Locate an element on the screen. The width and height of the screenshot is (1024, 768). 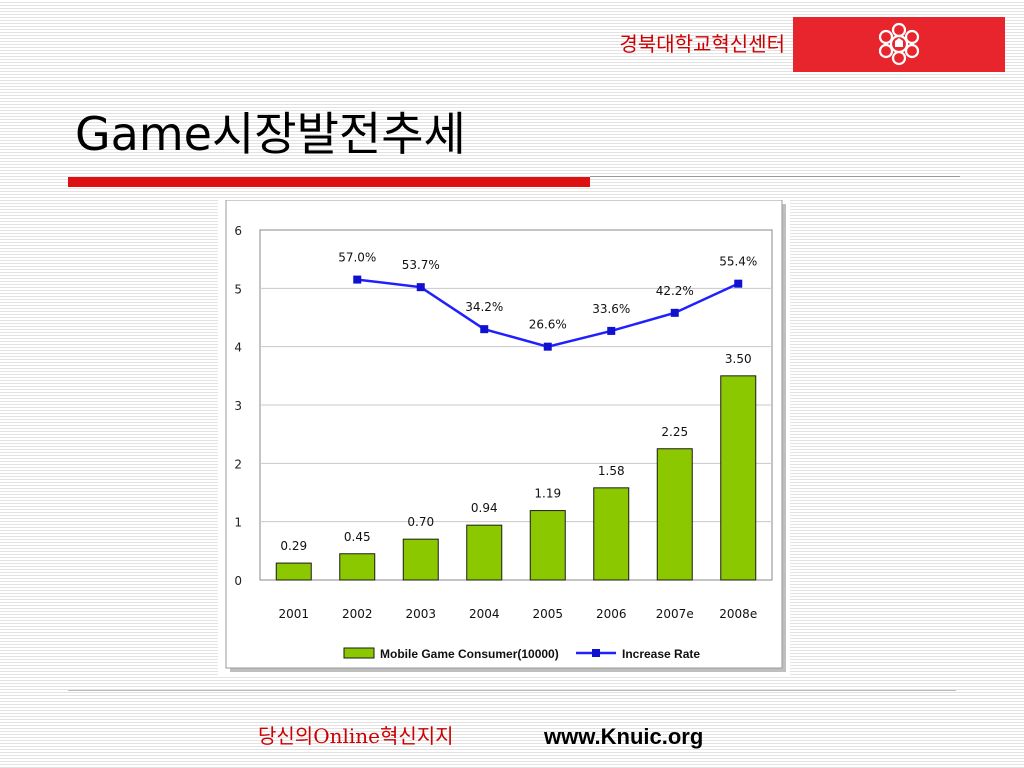
x-tick-label: 2008e is located at coordinates (738, 614).